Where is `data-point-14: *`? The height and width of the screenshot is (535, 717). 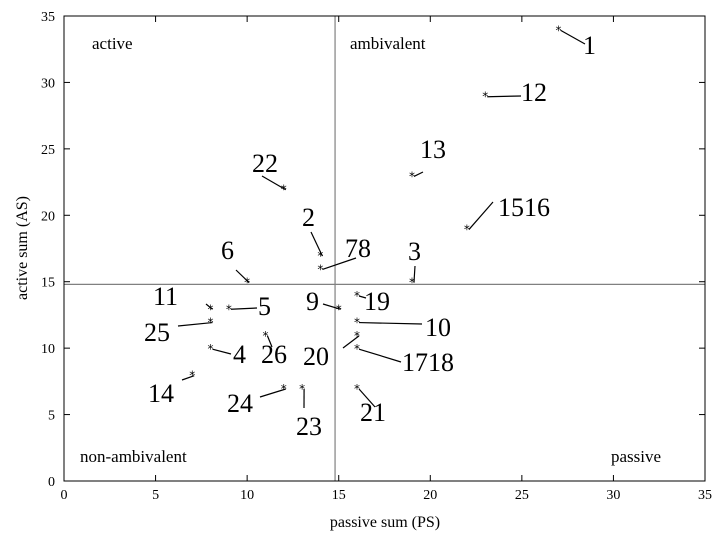 data-point-14: * is located at coordinates (192, 376).